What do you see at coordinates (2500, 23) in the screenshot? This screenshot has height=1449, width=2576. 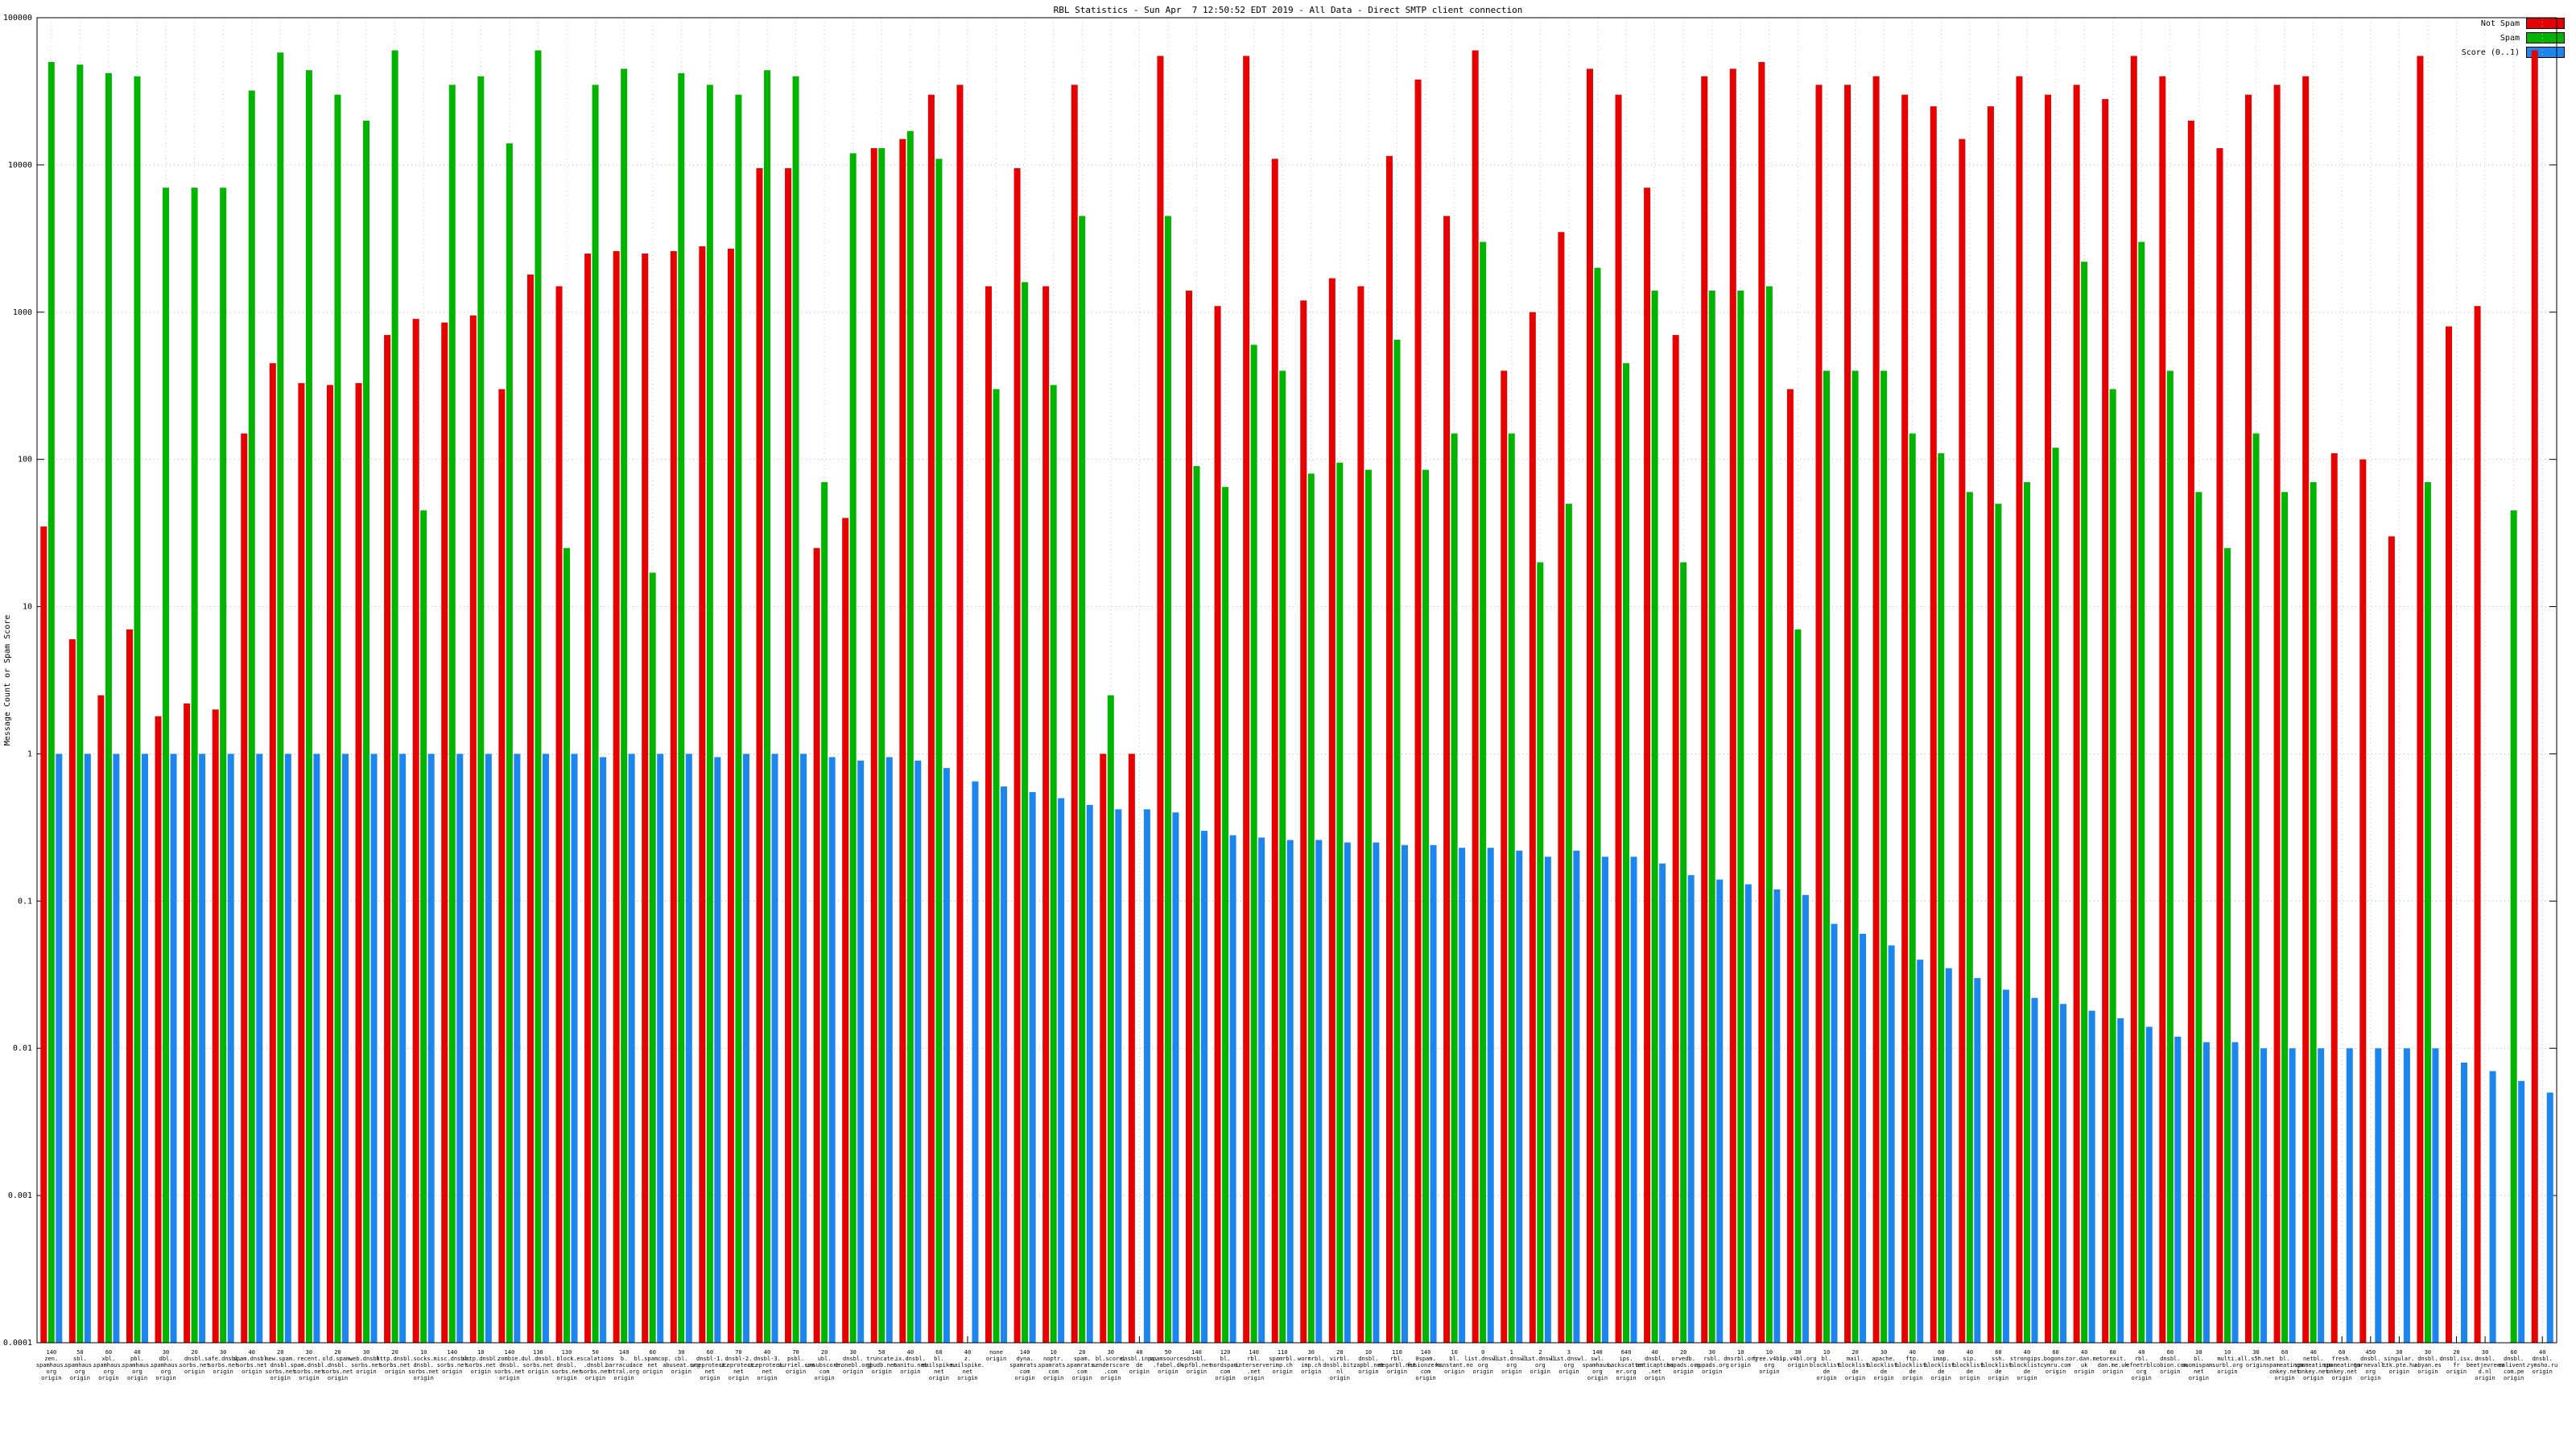 I see `legend-label-not-spam: Not Spam` at bounding box center [2500, 23].